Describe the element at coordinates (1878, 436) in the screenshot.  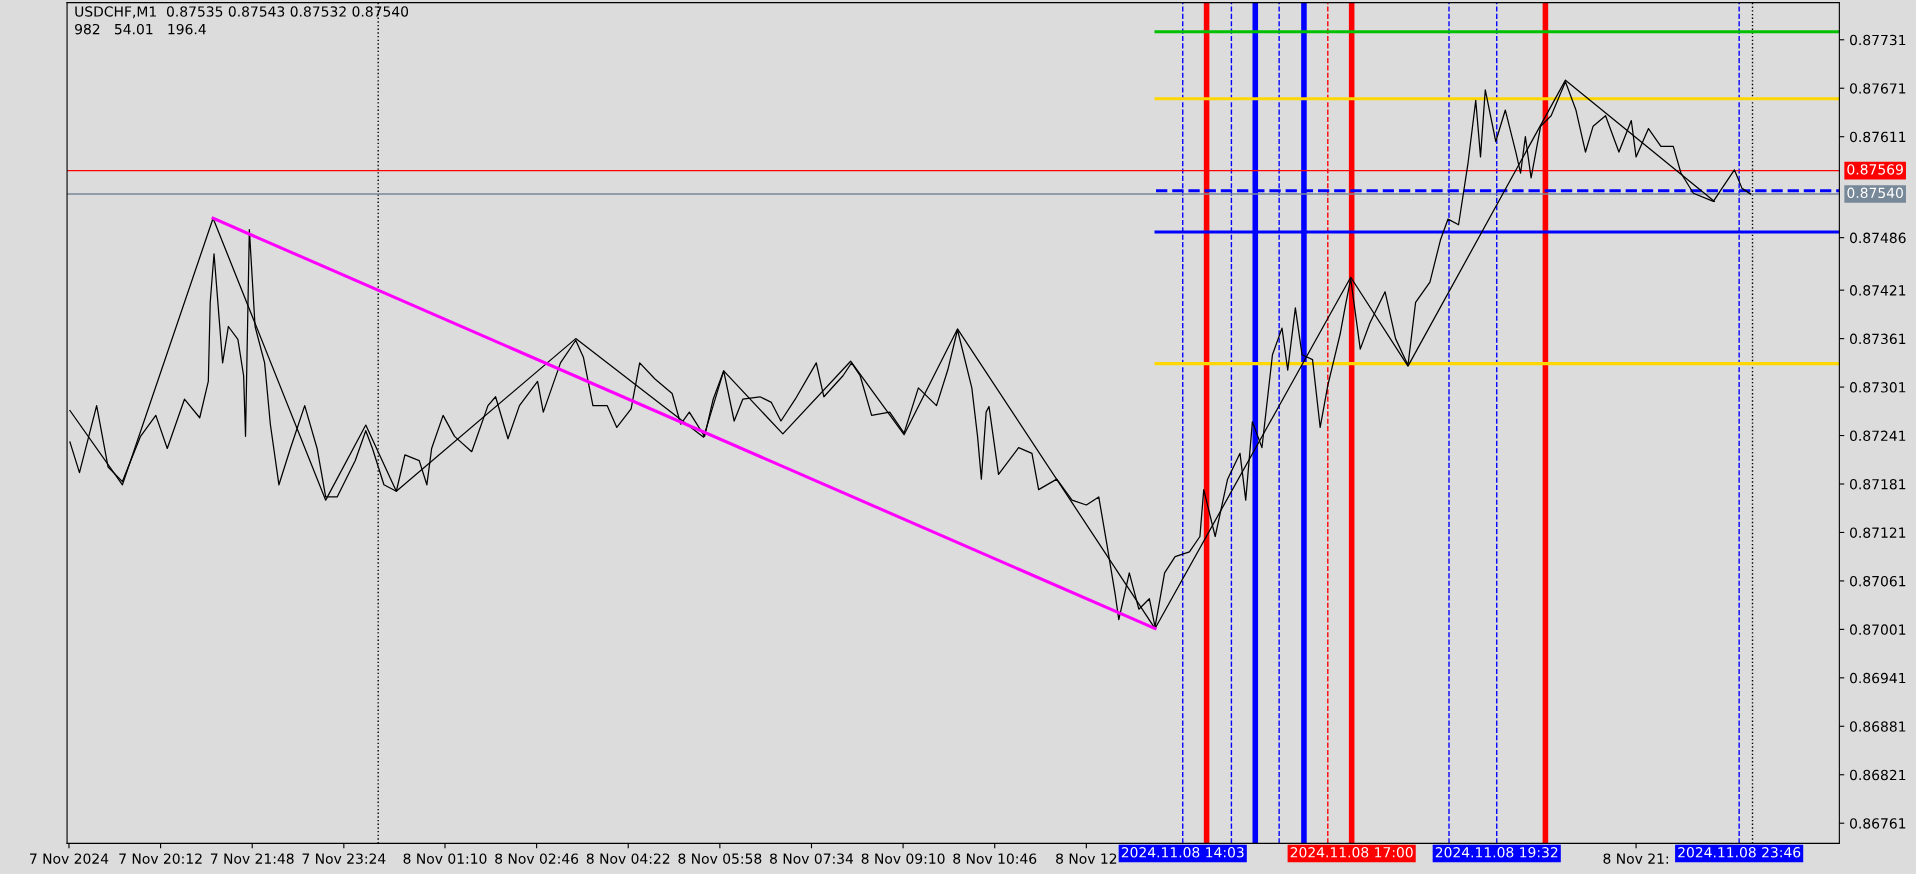
I see `y-tick-label: 0.87241` at that location.